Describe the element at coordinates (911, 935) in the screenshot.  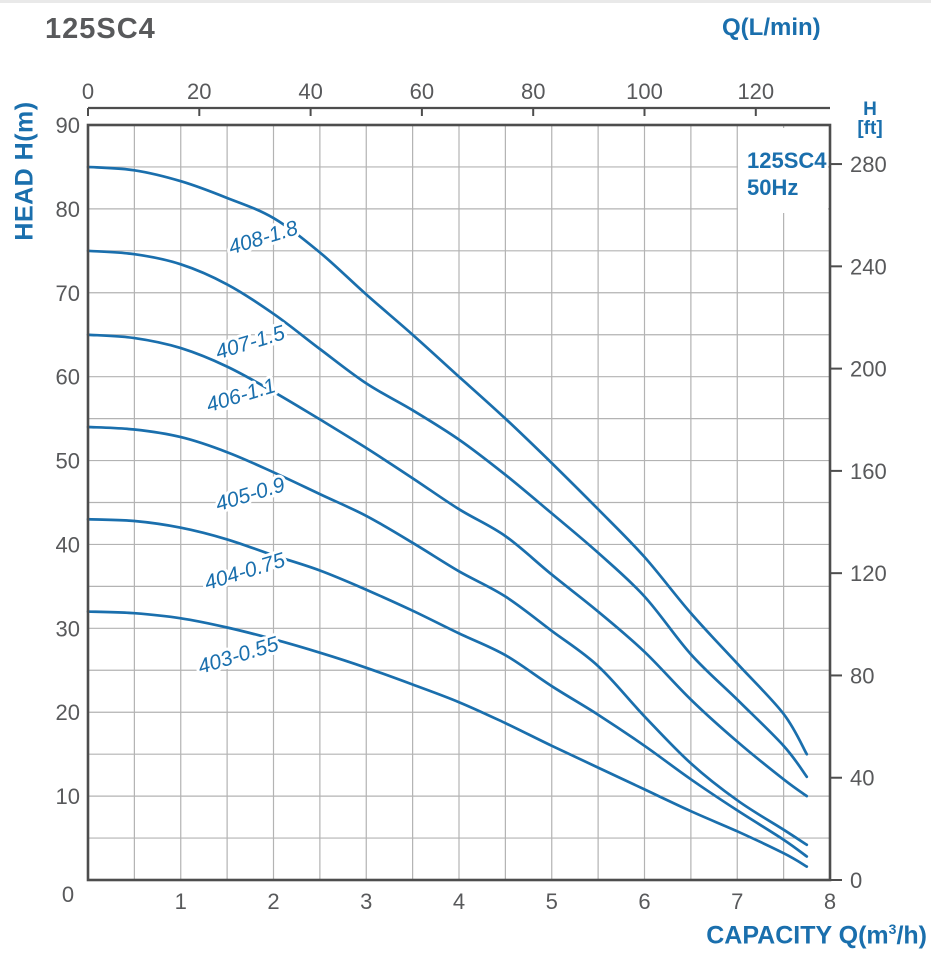
I see `bottom-axis-title-suffix: /h)` at that location.